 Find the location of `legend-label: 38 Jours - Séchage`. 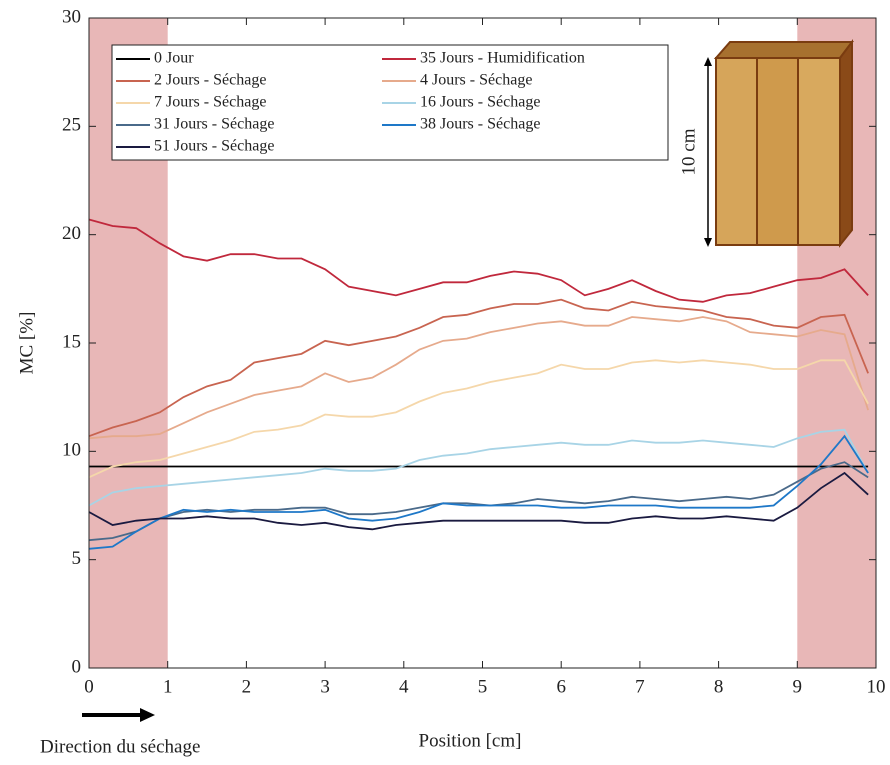

legend-label: 38 Jours - Séchage is located at coordinates (480, 124).